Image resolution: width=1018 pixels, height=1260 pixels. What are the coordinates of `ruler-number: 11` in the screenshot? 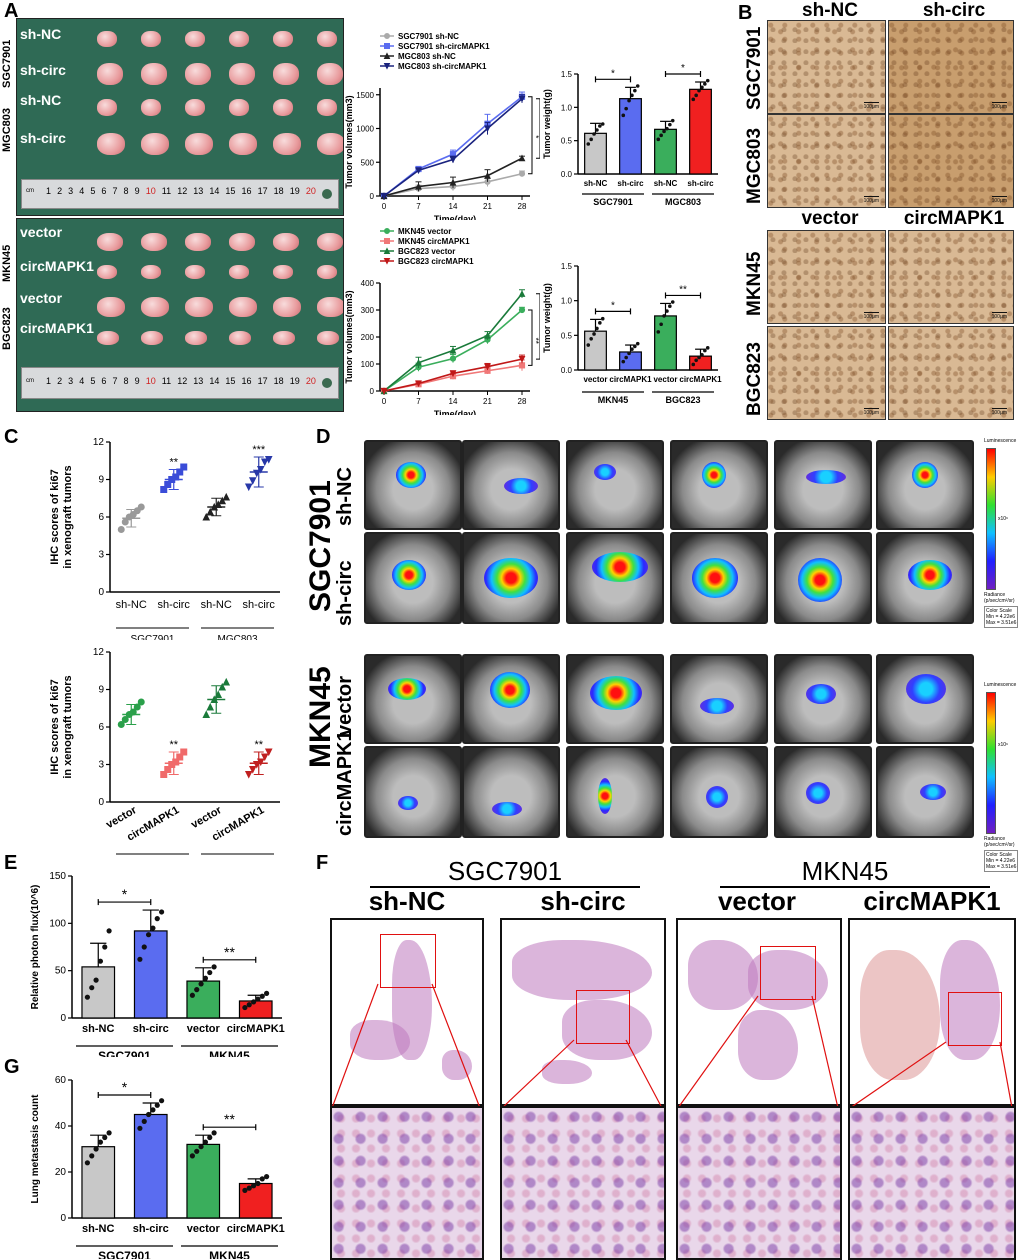 It's located at (166, 191).